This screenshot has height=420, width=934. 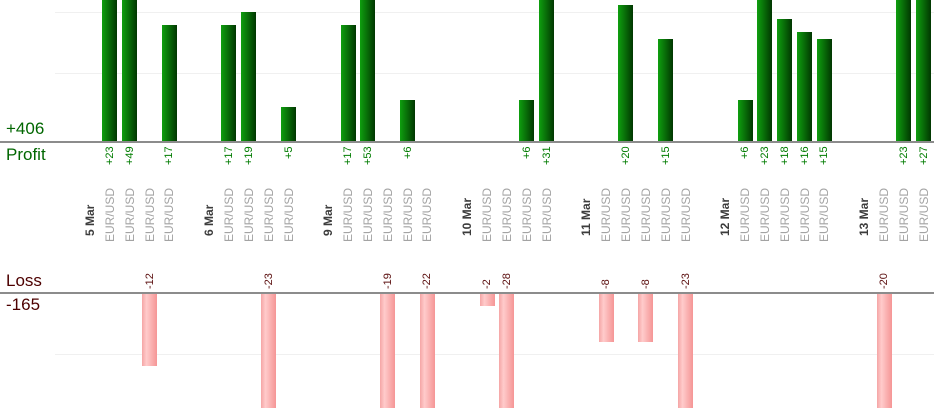 What do you see at coordinates (625, 155) in the screenshot?
I see `profit-value-label: +20` at bounding box center [625, 155].